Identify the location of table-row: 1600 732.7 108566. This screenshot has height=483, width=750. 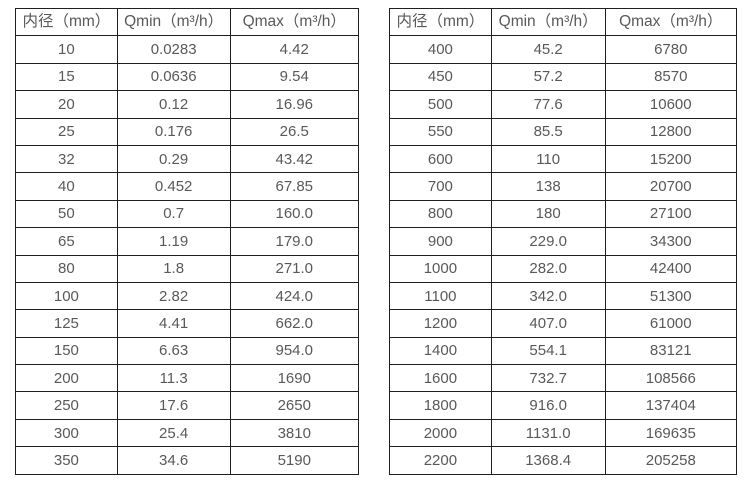
(563, 378).